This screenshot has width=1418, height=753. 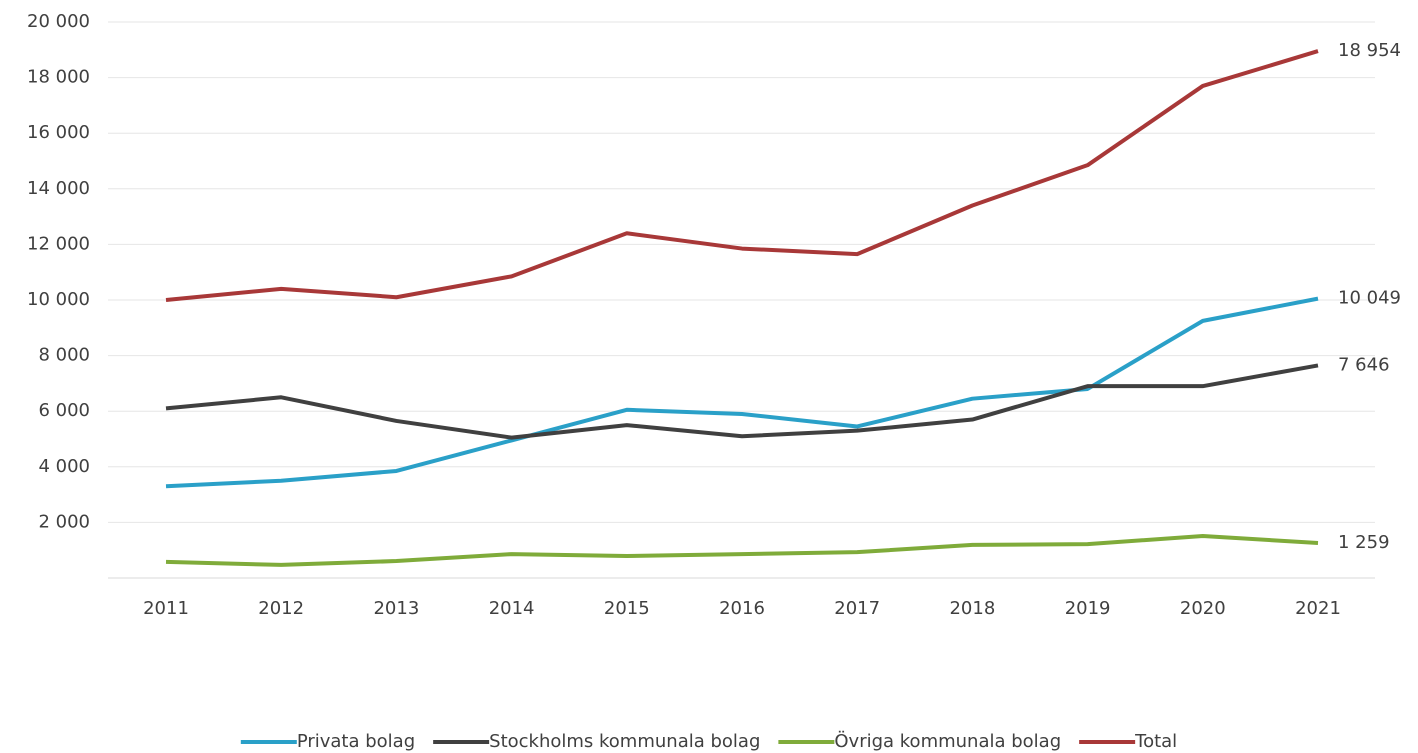 What do you see at coordinates (58, 188) in the screenshot?
I see `y-tick-label: 14 000` at bounding box center [58, 188].